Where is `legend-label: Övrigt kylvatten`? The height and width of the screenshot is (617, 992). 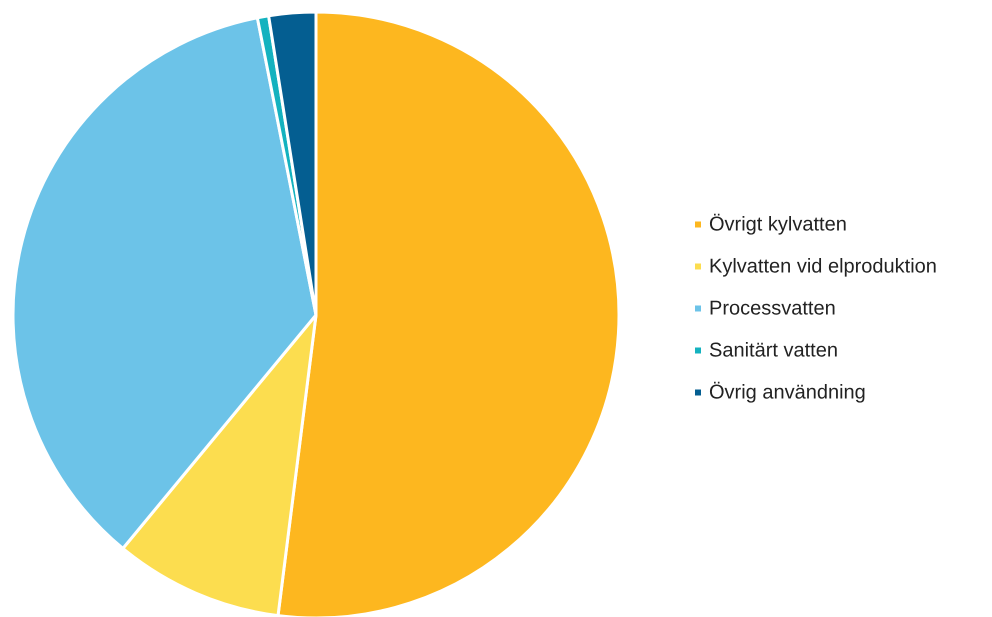
legend-label: Övrigt kylvatten is located at coordinates (778, 225).